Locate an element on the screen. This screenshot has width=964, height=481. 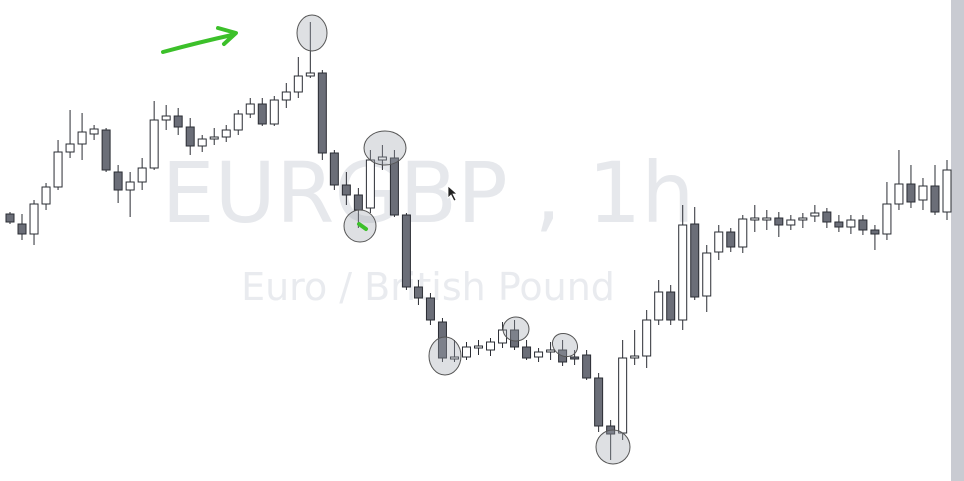
side-strip is located at coordinates (957, 240).